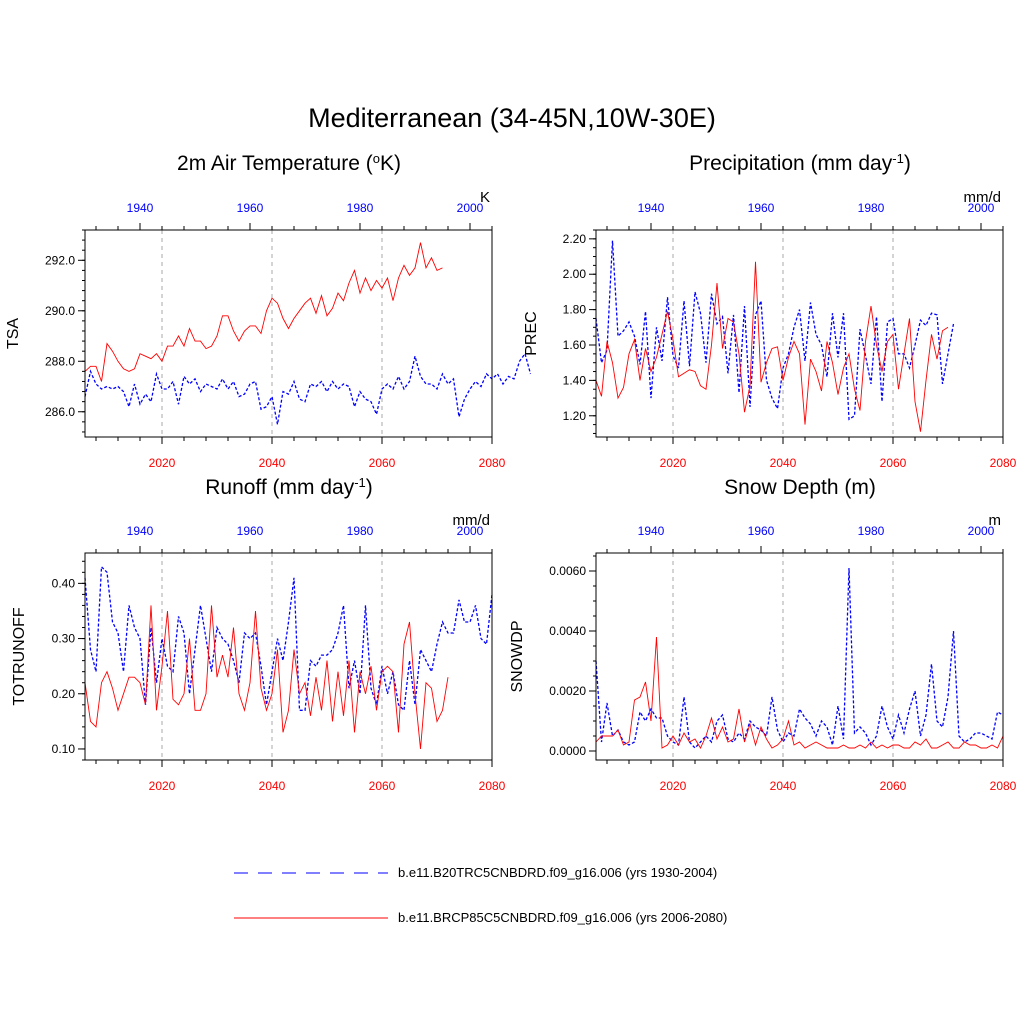  Describe the element at coordinates (266, 677) in the screenshot. I see `series-future-line-runoff` at that location.